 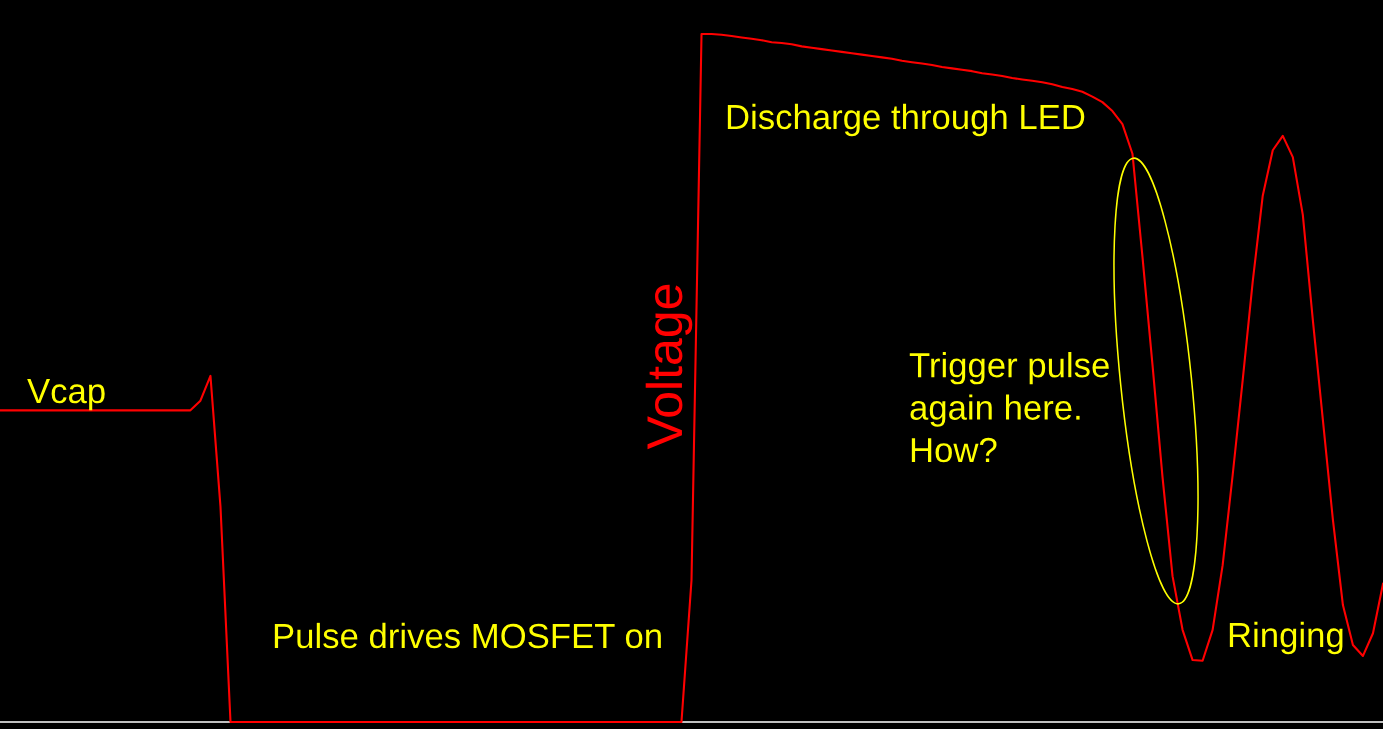 I want to click on annotation: Ringing, so click(x=1286, y=638).